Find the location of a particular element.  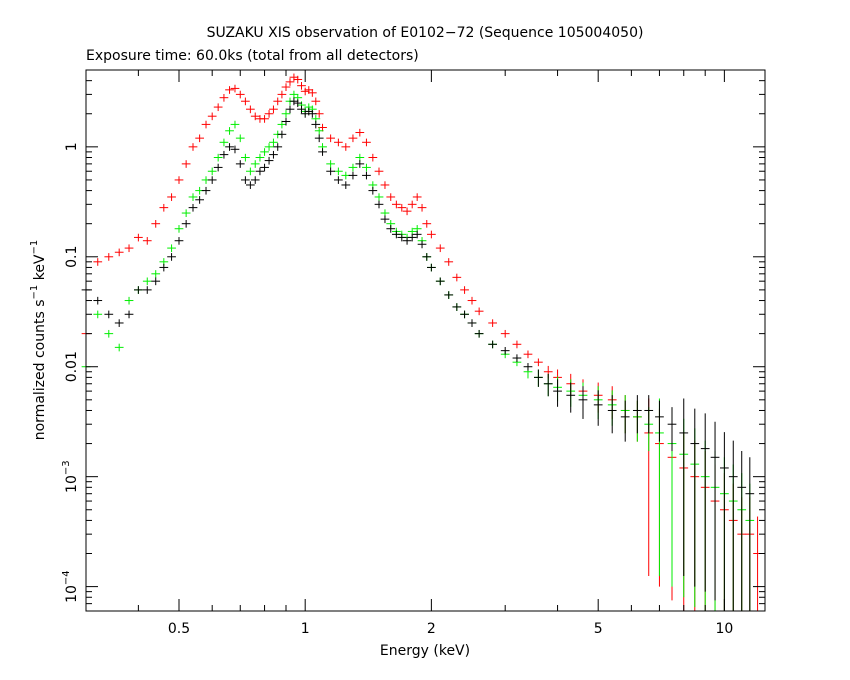

y-axis-label-unit: keV is located at coordinates (40, 269).